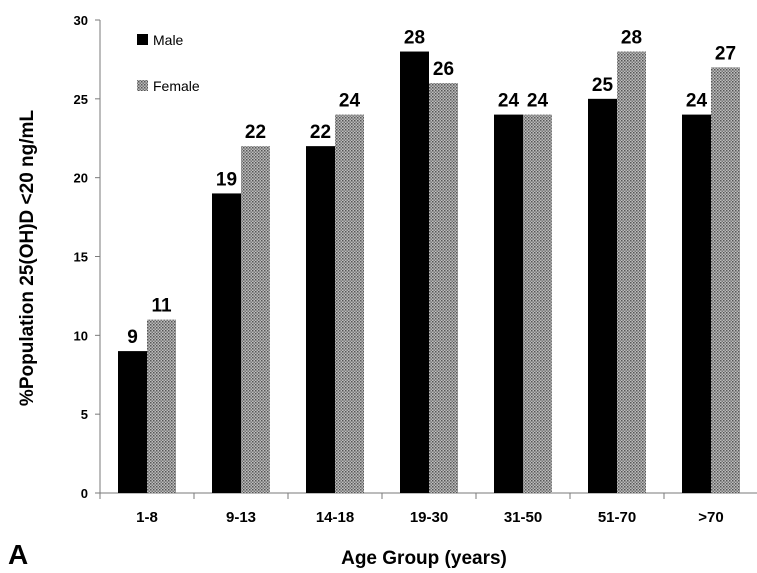  I want to click on x-tick-label: 14-18, so click(335, 517).